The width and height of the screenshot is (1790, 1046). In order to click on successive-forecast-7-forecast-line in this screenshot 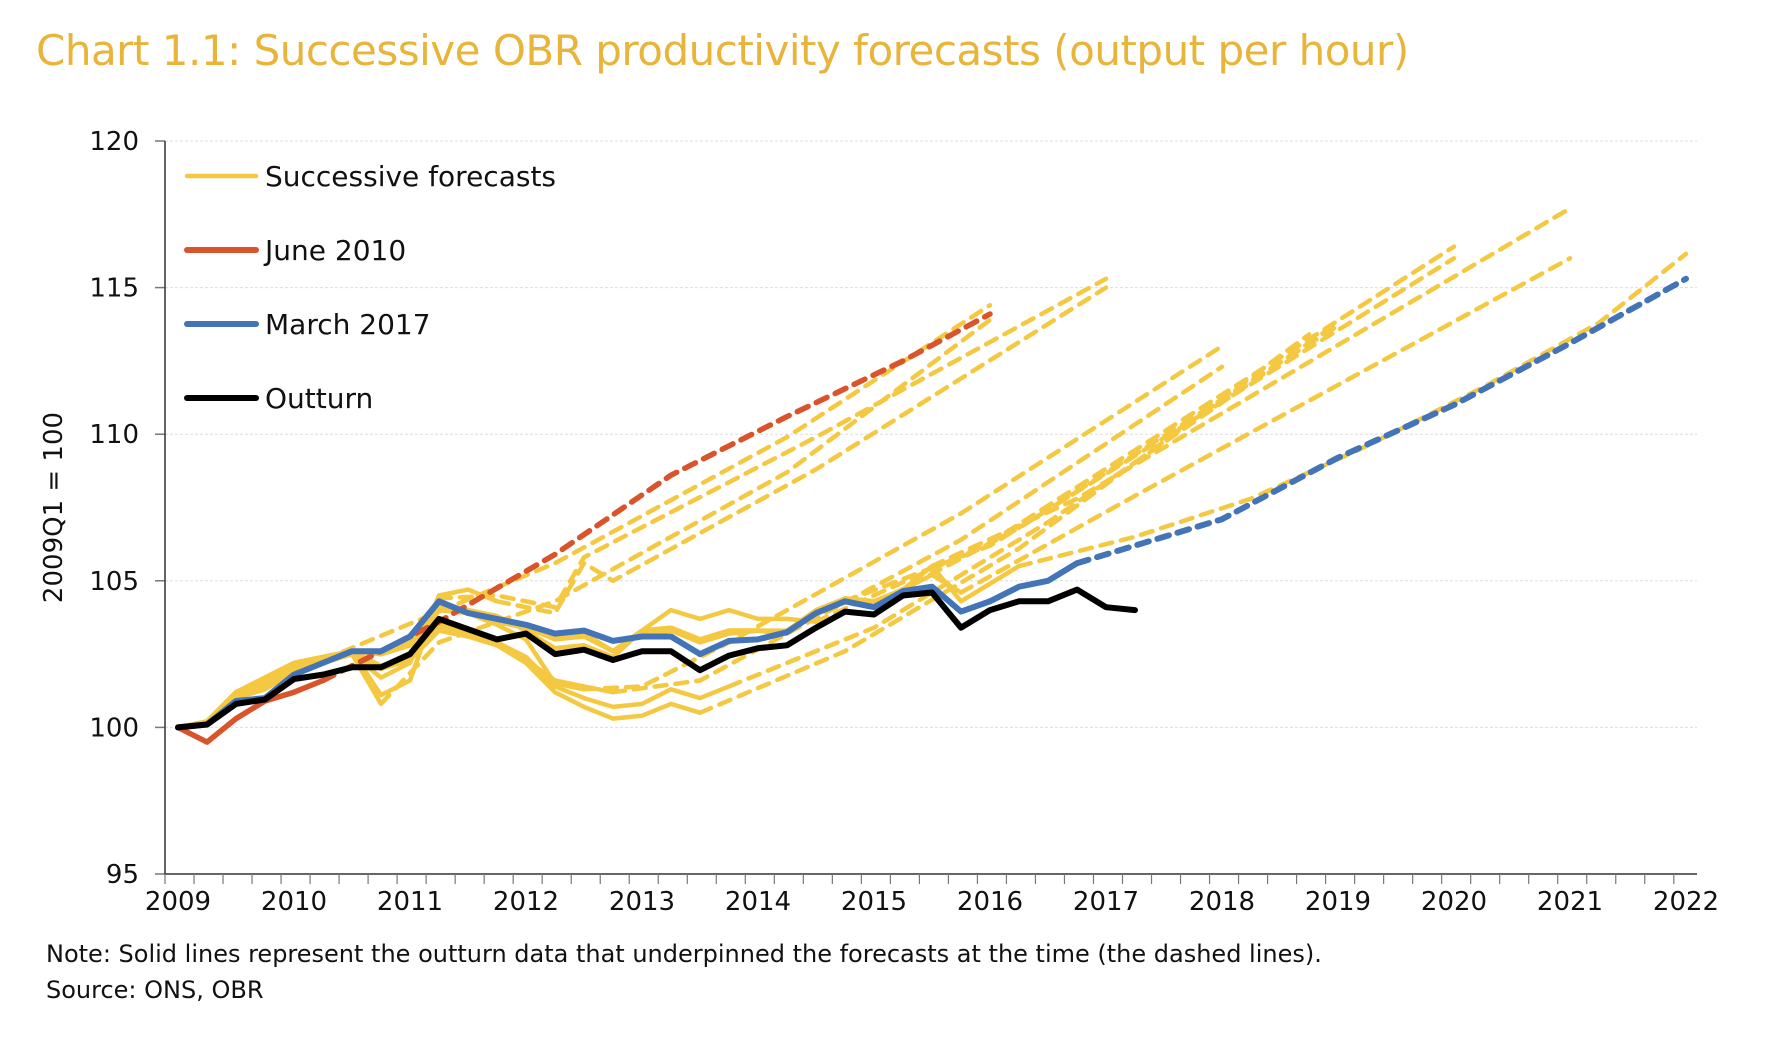, I will do `click(1004, 523)`.